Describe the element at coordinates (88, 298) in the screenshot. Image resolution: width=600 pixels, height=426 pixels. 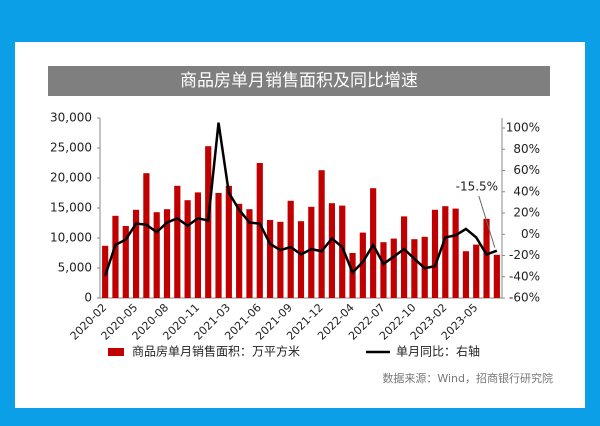
I see `y-tick-label: 0` at that location.